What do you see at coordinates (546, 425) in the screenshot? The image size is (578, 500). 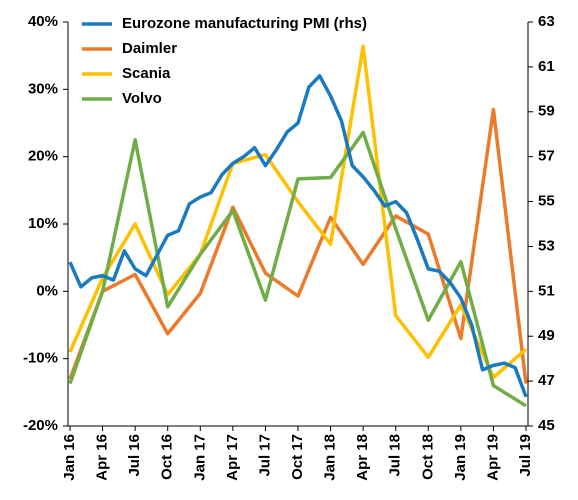 I see `y2-tick-label: 45` at bounding box center [546, 425].